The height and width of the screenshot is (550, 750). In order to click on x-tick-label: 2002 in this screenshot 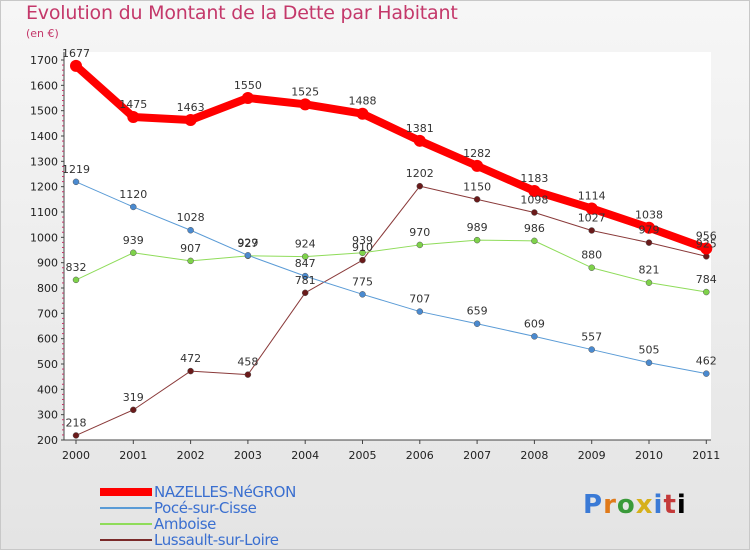, I will do `click(191, 455)`.